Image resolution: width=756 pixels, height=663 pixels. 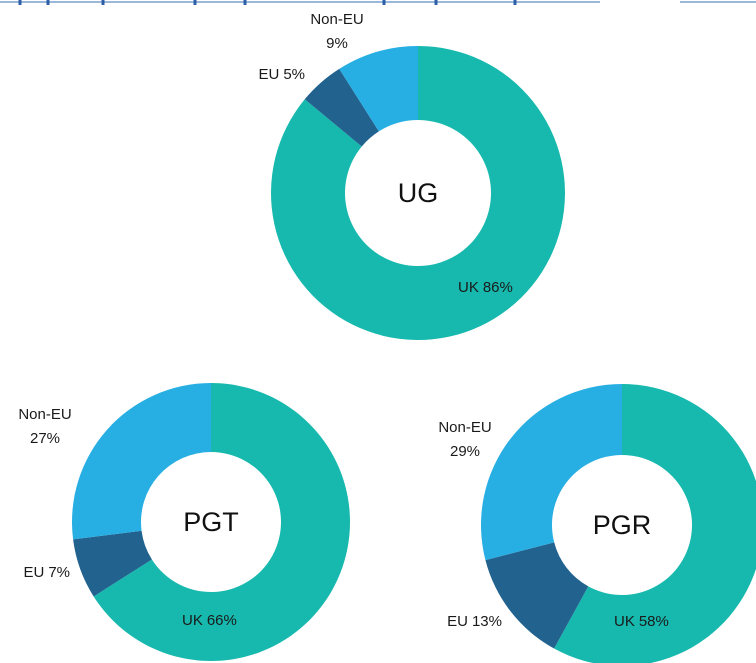 I want to click on slice-label: UK 58%, so click(x=641, y=621).